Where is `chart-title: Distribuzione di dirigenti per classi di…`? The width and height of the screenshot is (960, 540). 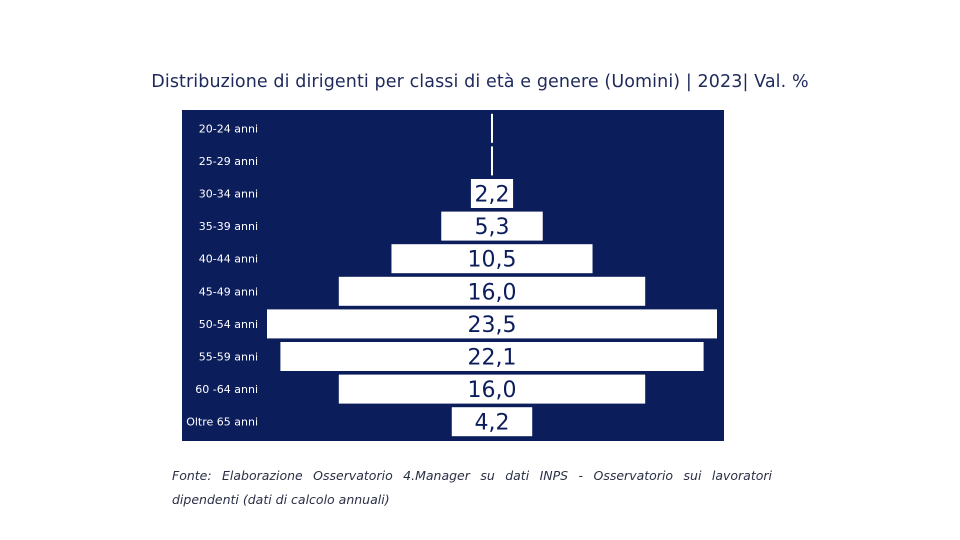
chart-title: Distribuzione di dirigenti per classi di… is located at coordinates (480, 82).